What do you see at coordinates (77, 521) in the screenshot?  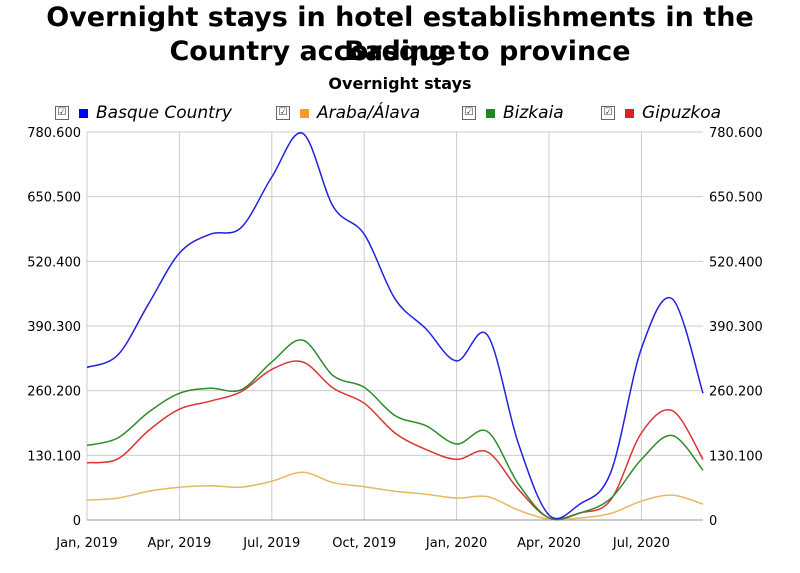 I see `y-tick-label-left: 0` at bounding box center [77, 521].